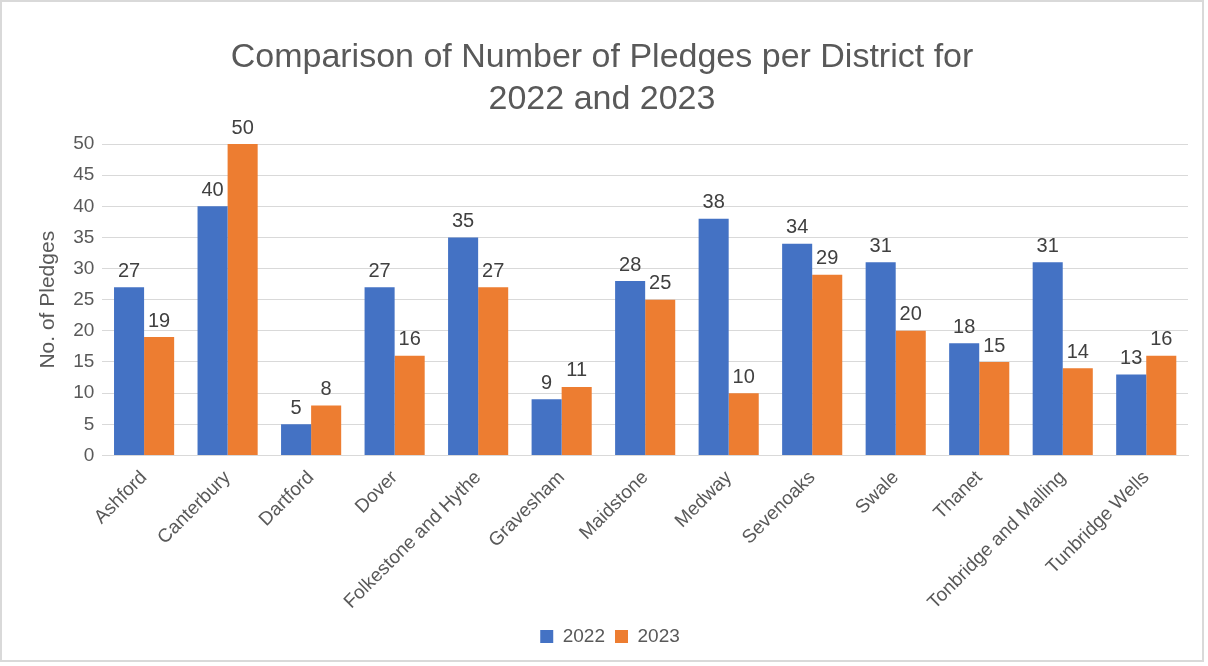 The image size is (1208, 666). Describe the element at coordinates (547, 381) in the screenshot. I see `data-label: 9` at that location.